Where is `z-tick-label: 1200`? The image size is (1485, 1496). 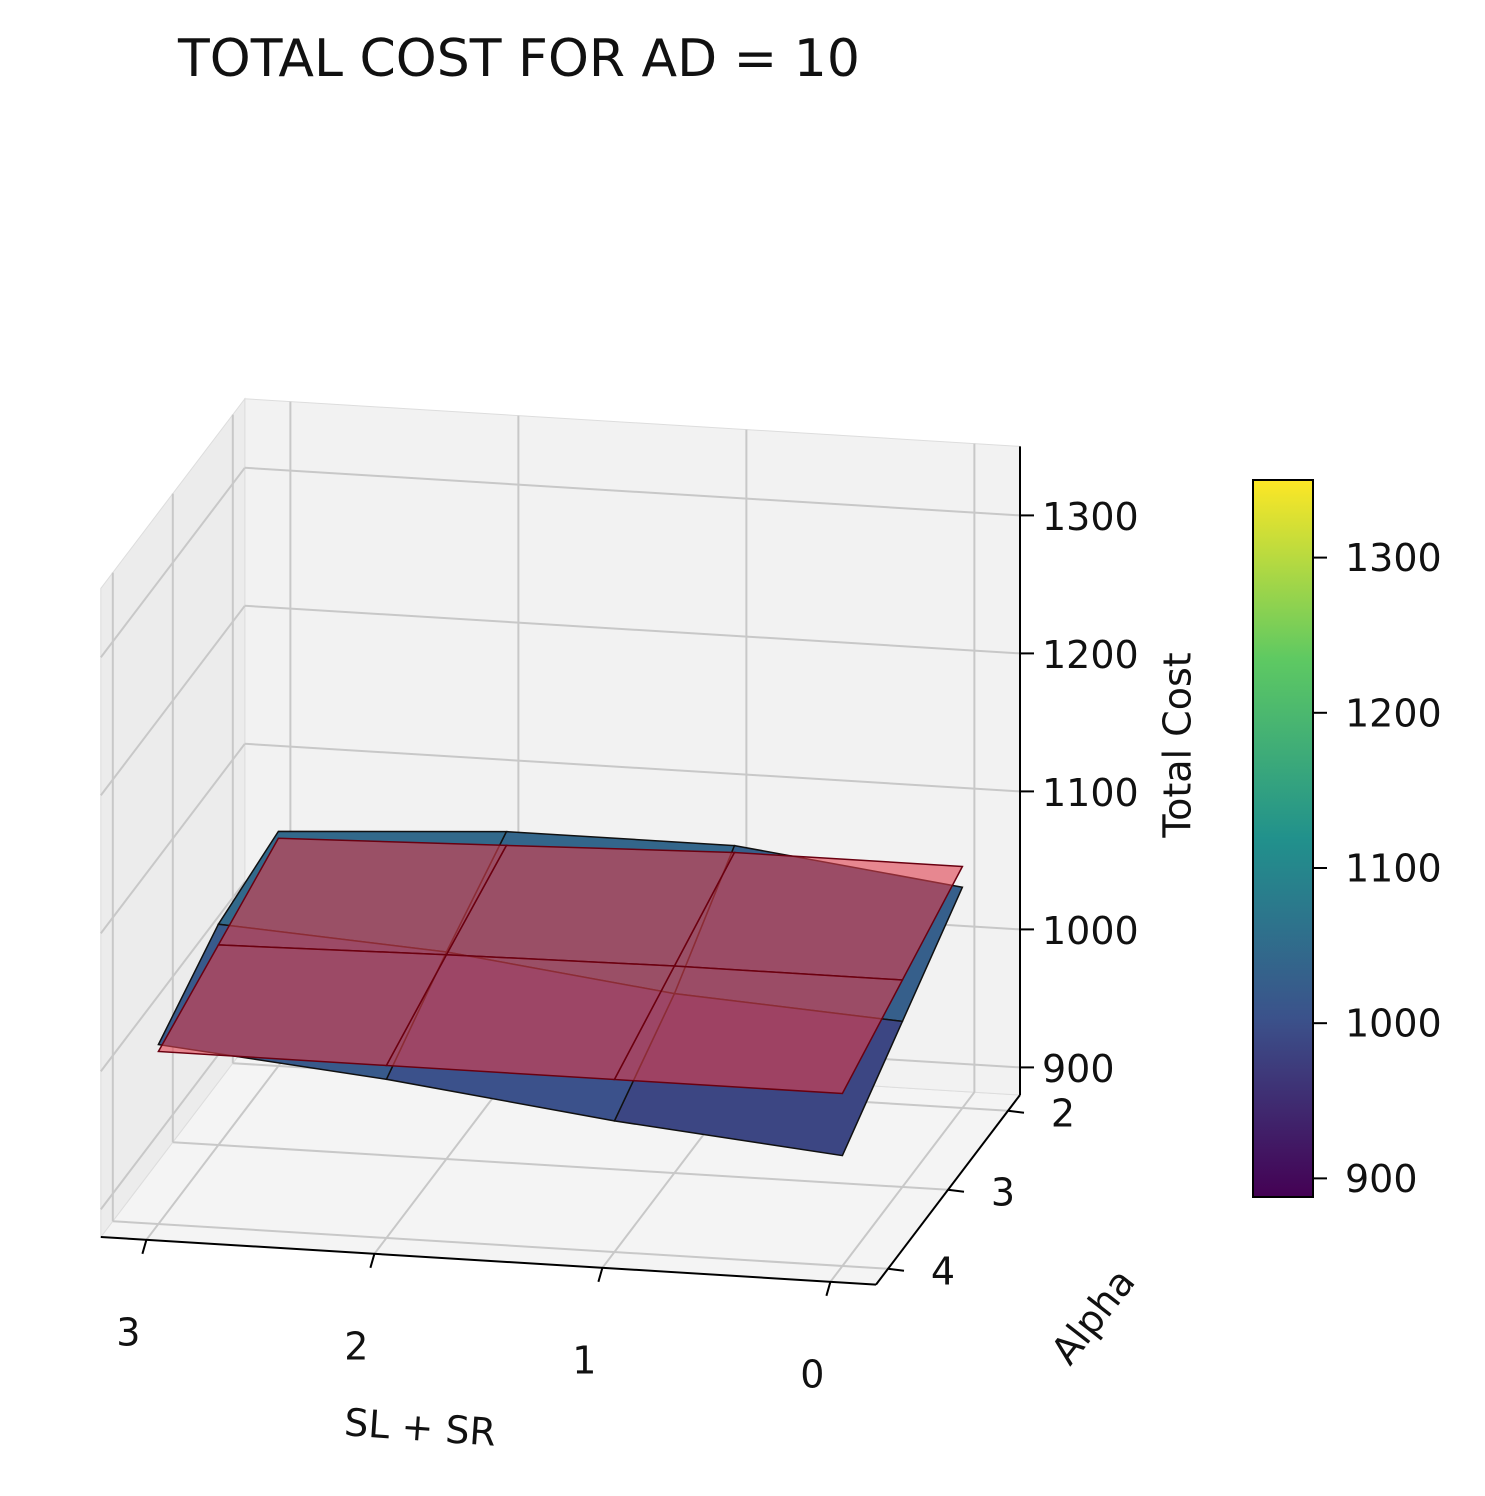 z-tick-label: 1200 is located at coordinates (1090, 655).